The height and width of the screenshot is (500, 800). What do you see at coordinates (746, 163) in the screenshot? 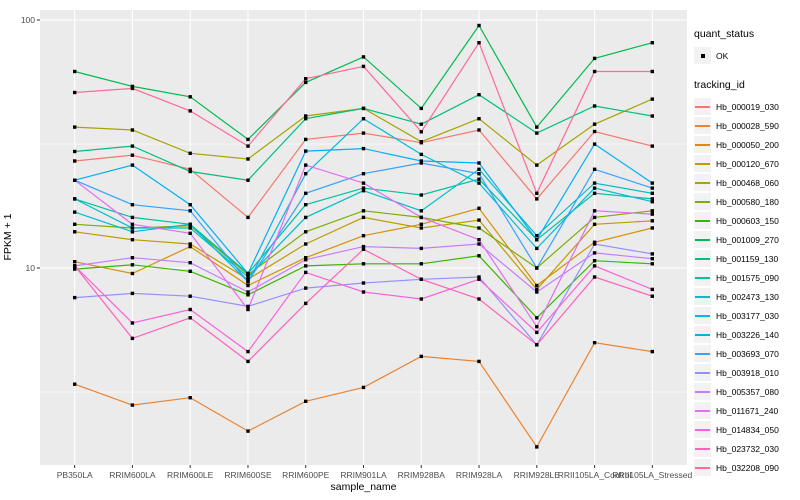
I see `legend-item-Hb_000120_670: Hb_000120_670` at bounding box center [746, 163].